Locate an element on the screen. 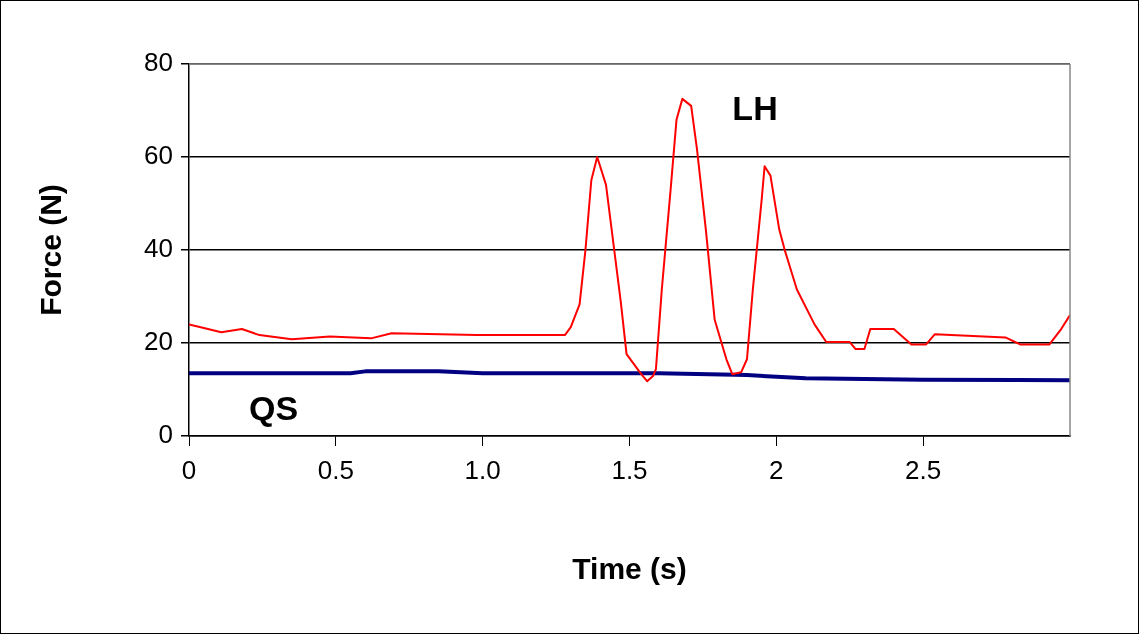  x-tick-label: 1.5 is located at coordinates (629, 469).